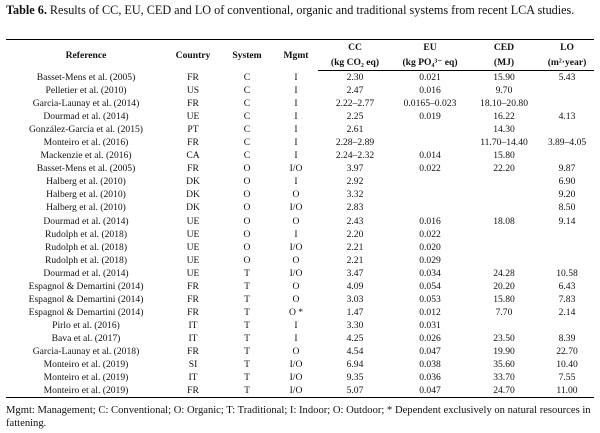 The height and width of the screenshot is (433, 600). Describe the element at coordinates (430, 299) in the screenshot. I see `cell-eu: 0.053` at that location.